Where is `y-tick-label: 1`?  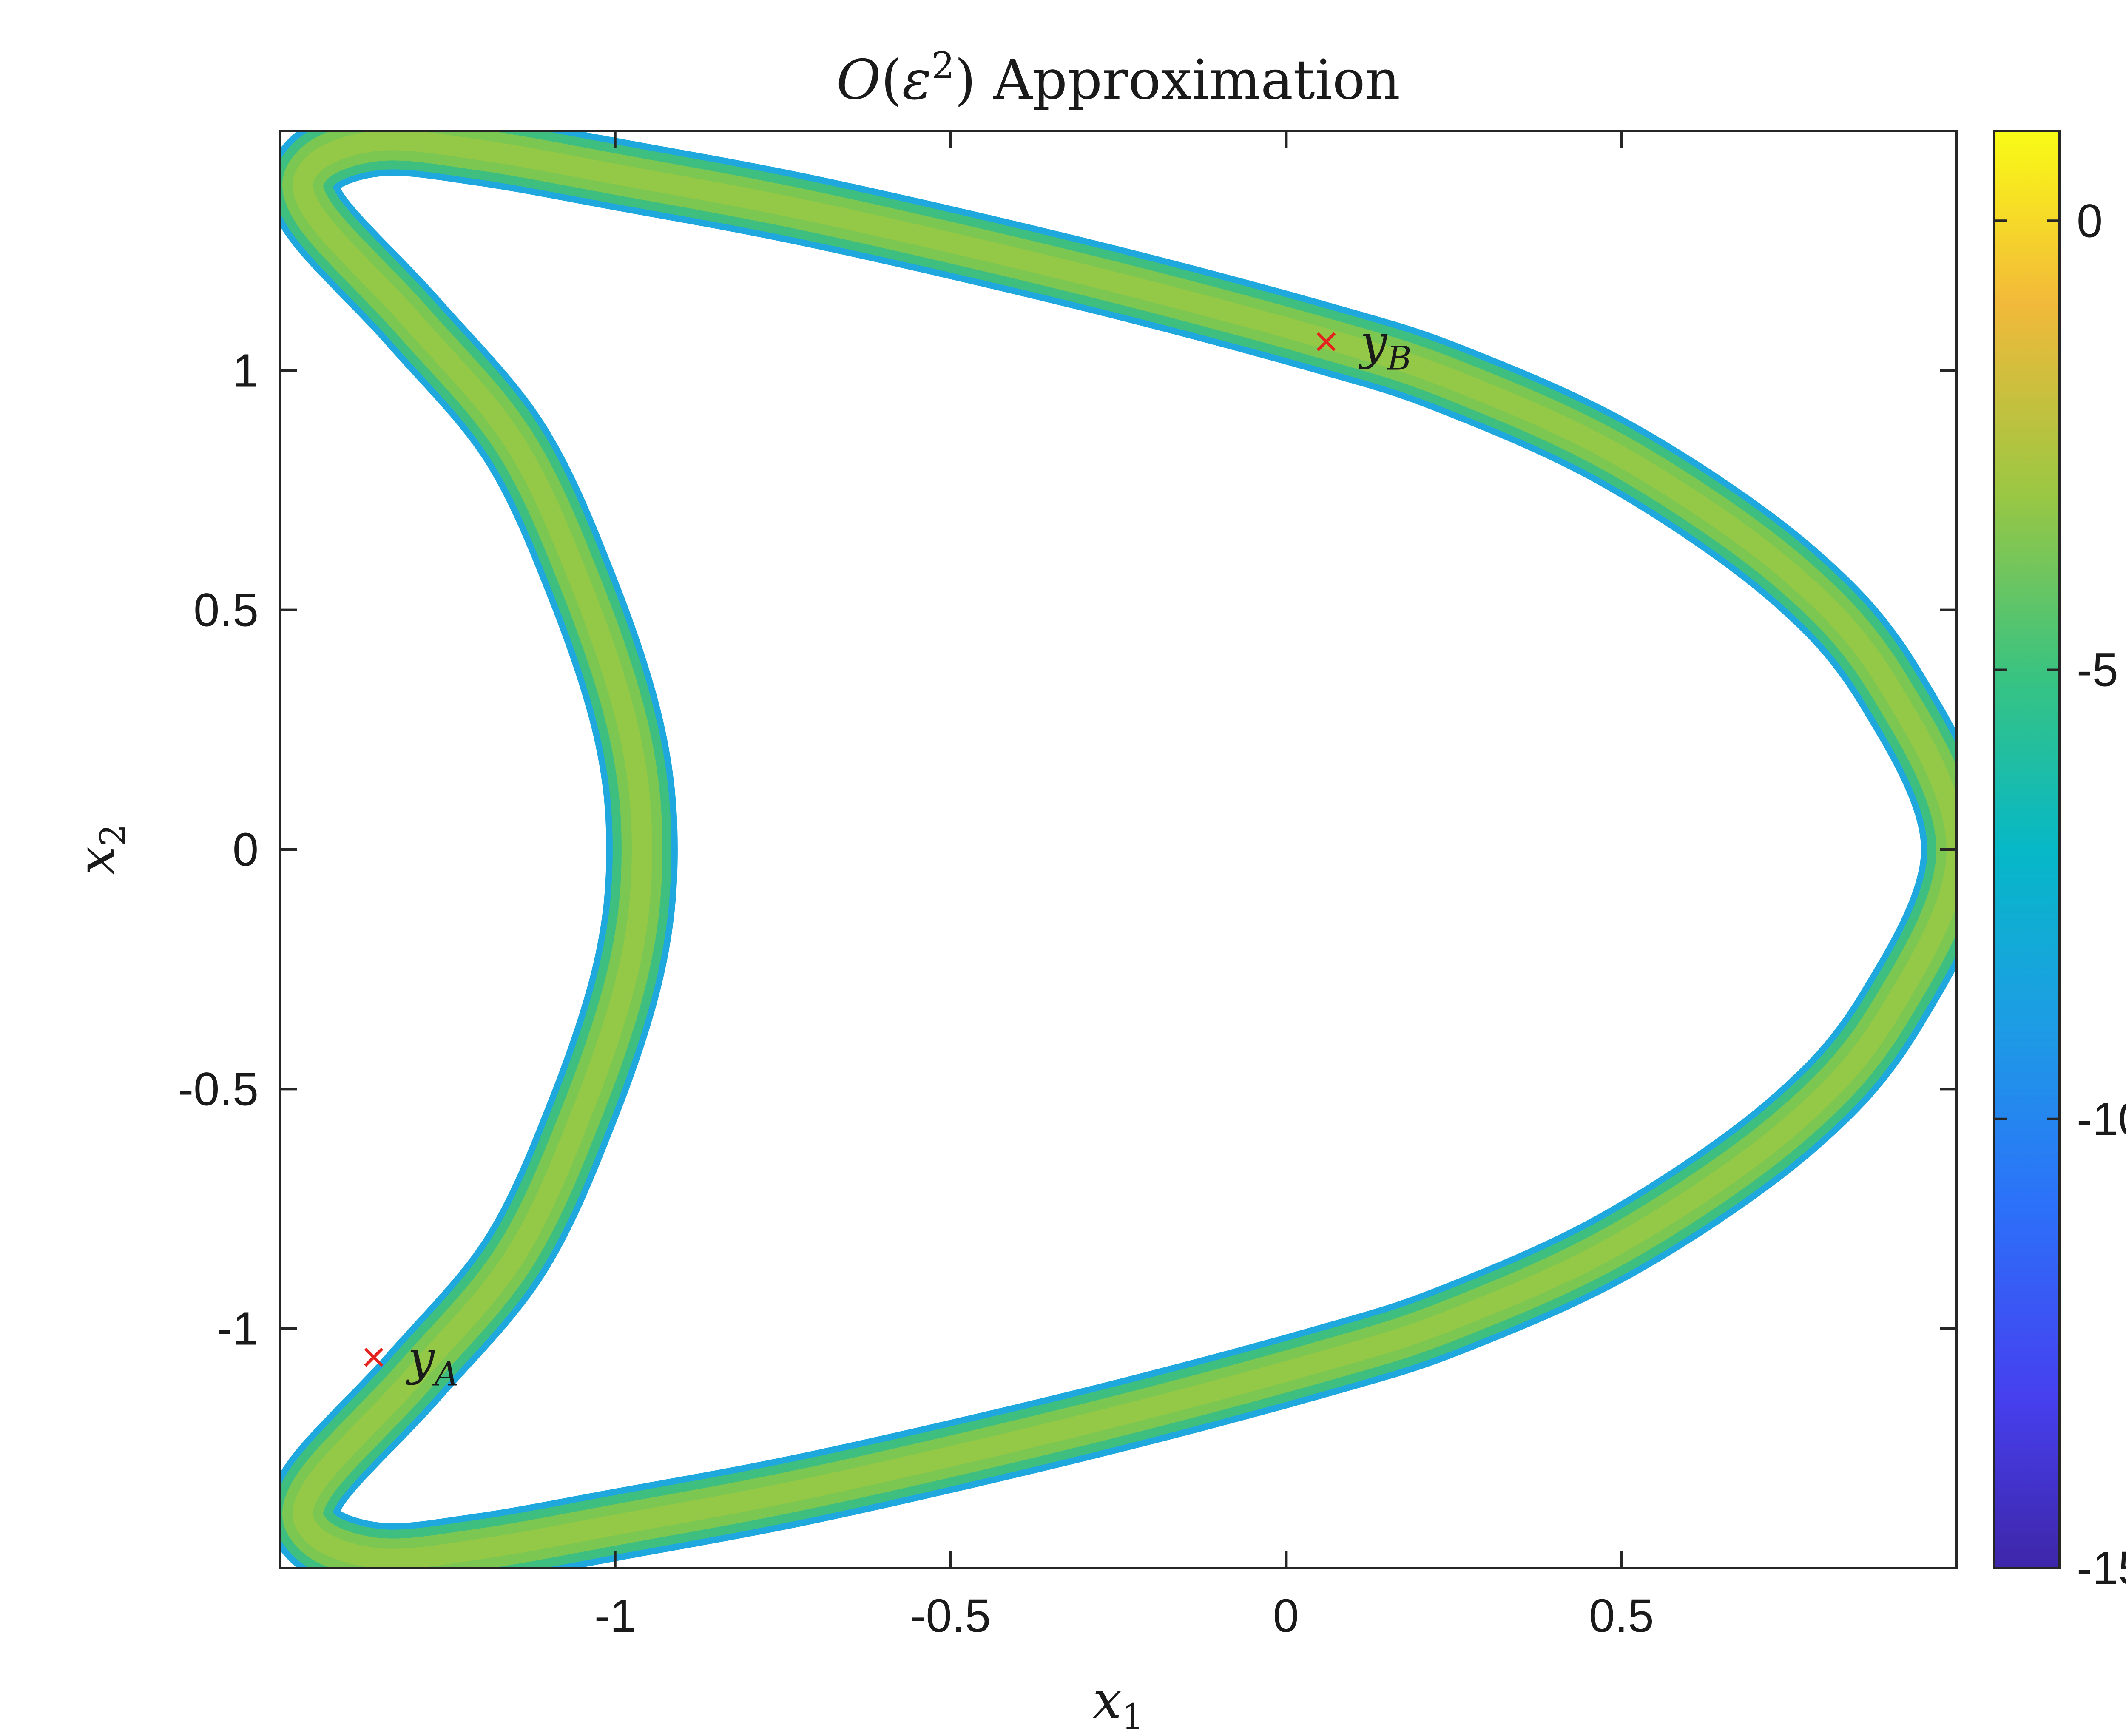
y-tick-label: 1 is located at coordinates (246, 371).